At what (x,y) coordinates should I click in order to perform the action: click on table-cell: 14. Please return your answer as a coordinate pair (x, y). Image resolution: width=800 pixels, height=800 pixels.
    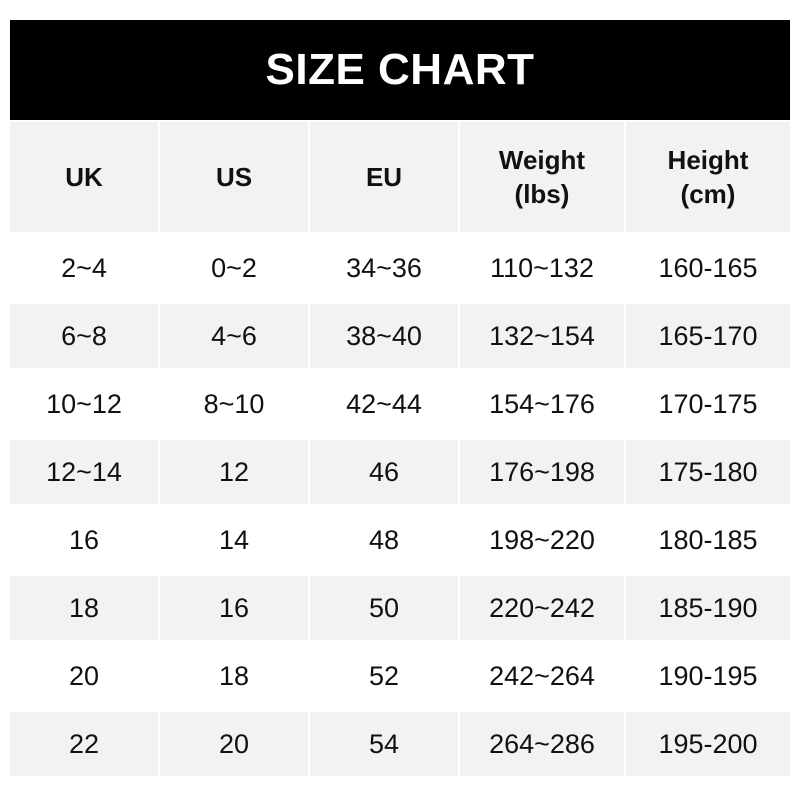
    Looking at the image, I should click on (234, 539).